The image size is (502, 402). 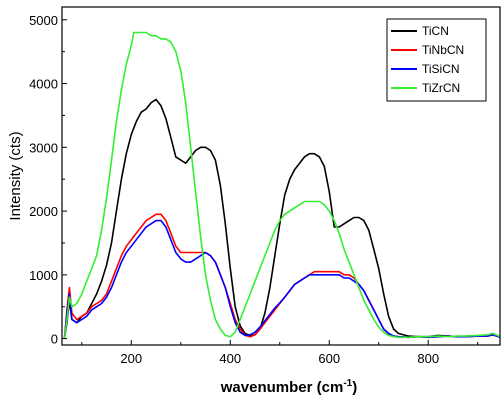 What do you see at coordinates (43, 211) in the screenshot?
I see `y-tick-label: 2000` at bounding box center [43, 211].